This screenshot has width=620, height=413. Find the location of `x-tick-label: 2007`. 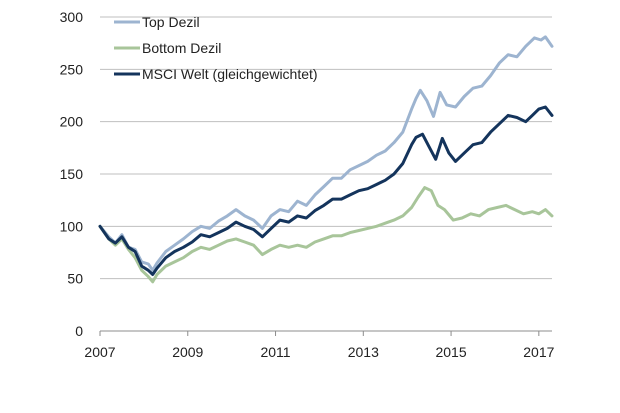

x-tick-label: 2007 is located at coordinates (99, 352).